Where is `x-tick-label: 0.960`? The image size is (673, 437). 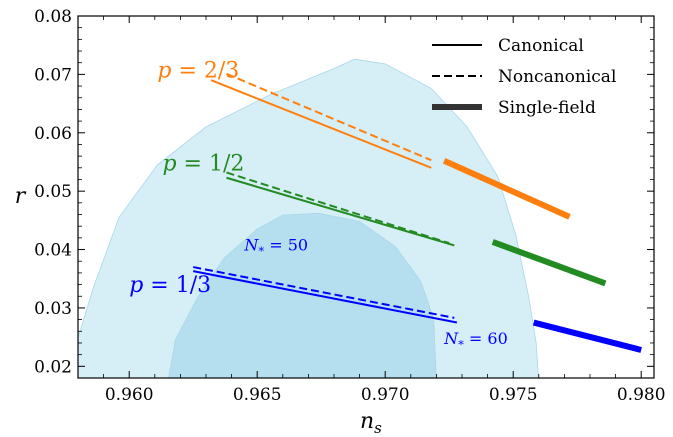 x-tick-label: 0.960 is located at coordinates (129, 395).